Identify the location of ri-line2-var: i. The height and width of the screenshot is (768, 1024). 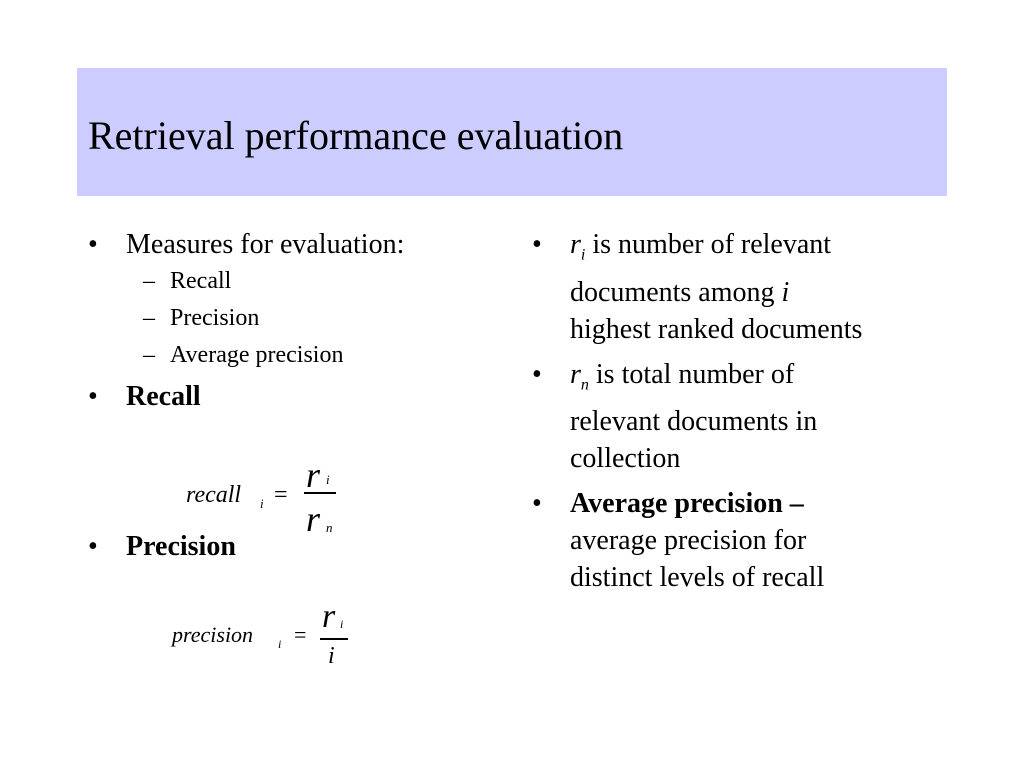
(785, 292).